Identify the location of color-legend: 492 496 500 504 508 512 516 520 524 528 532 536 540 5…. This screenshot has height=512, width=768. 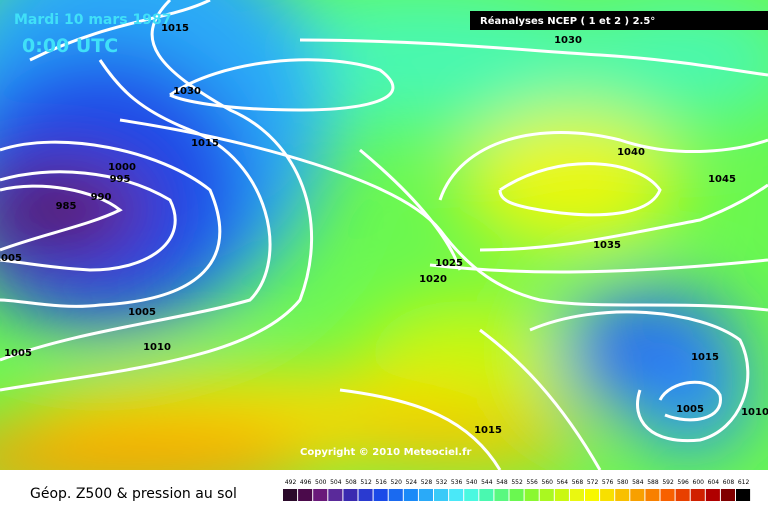
(517, 490).